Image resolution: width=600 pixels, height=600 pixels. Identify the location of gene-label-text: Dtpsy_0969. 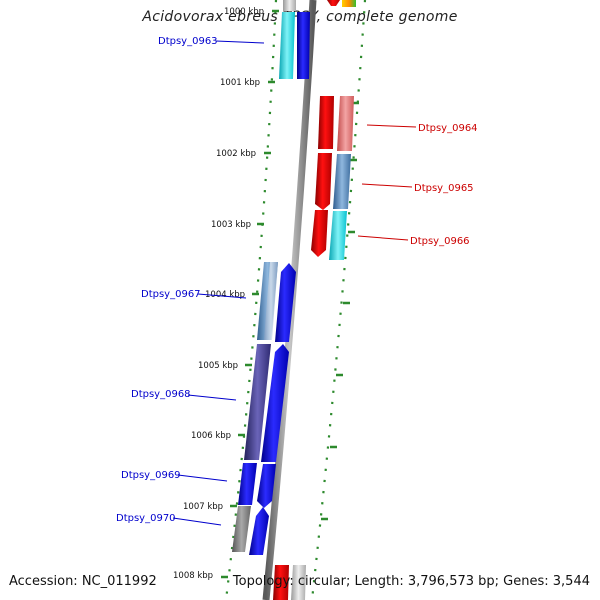
(151, 475).